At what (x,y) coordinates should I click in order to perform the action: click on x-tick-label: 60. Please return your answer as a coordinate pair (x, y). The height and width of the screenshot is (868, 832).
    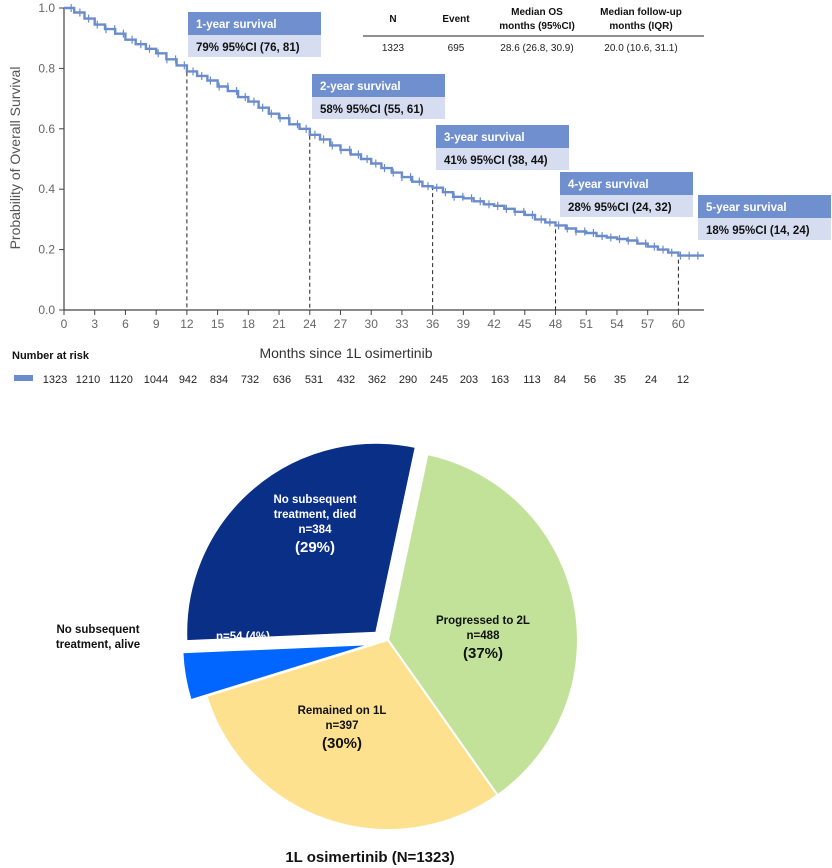
    Looking at the image, I should click on (679, 324).